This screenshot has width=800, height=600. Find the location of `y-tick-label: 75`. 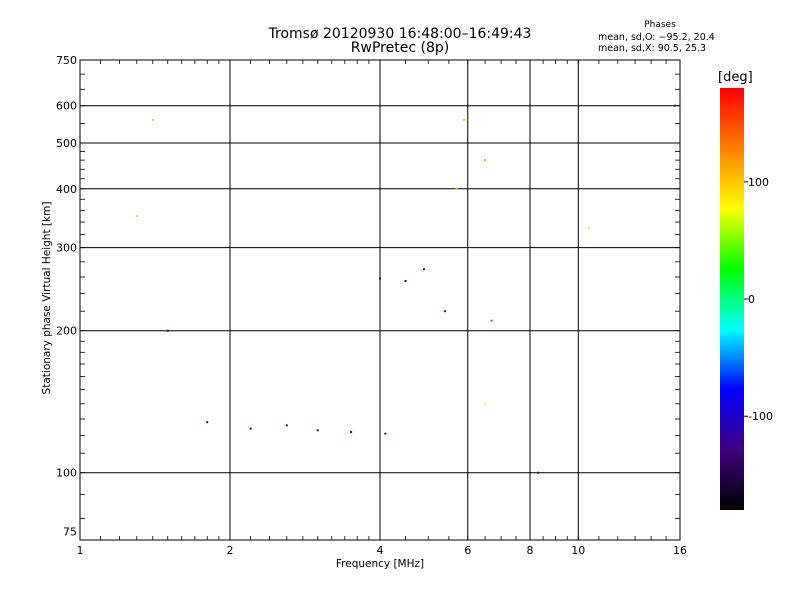

y-tick-label: 75 is located at coordinates (70, 532).